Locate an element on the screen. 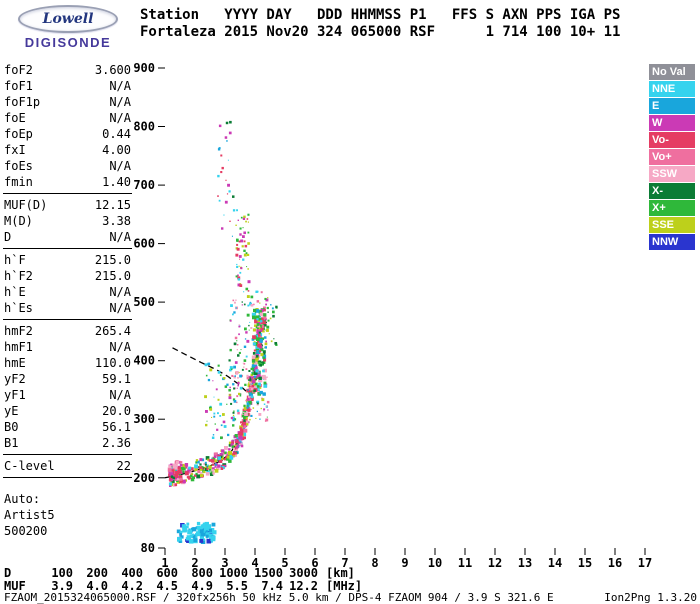  legend-item-ssw: SSW is located at coordinates (672, 174).